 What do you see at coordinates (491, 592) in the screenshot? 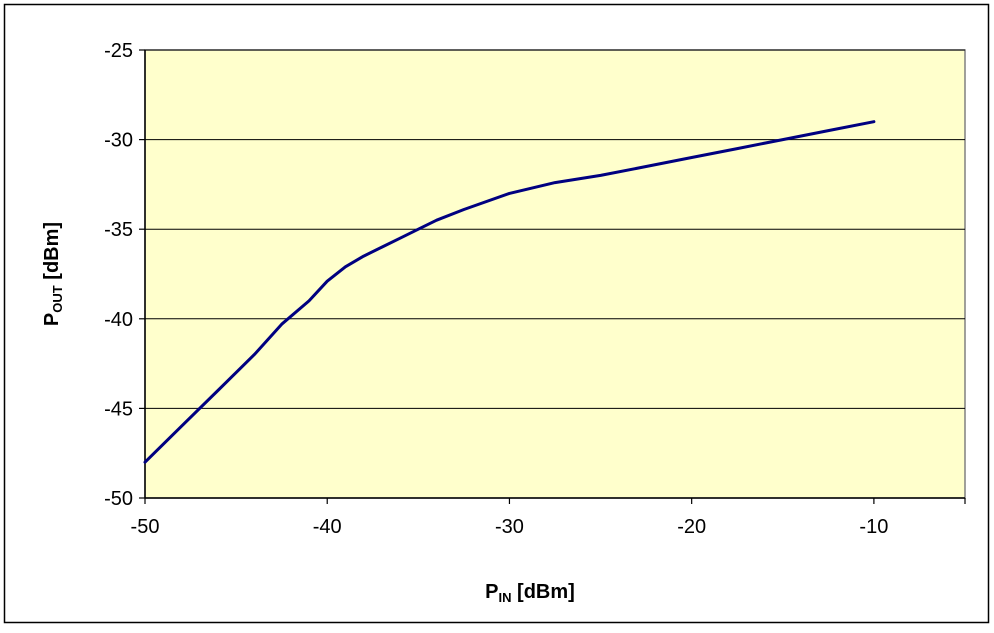
I see `x-axis-title-main: P` at bounding box center [491, 592].